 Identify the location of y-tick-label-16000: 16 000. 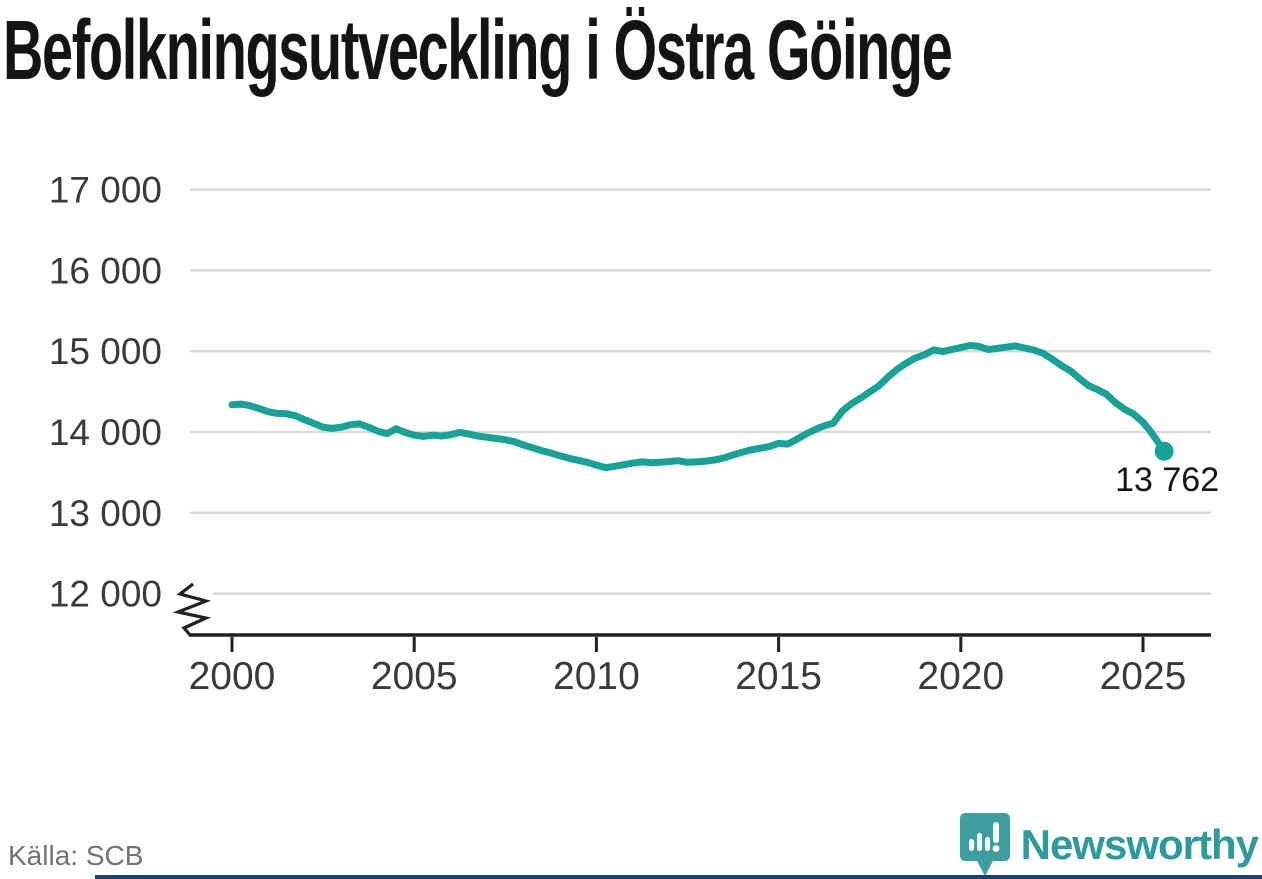
(105, 270).